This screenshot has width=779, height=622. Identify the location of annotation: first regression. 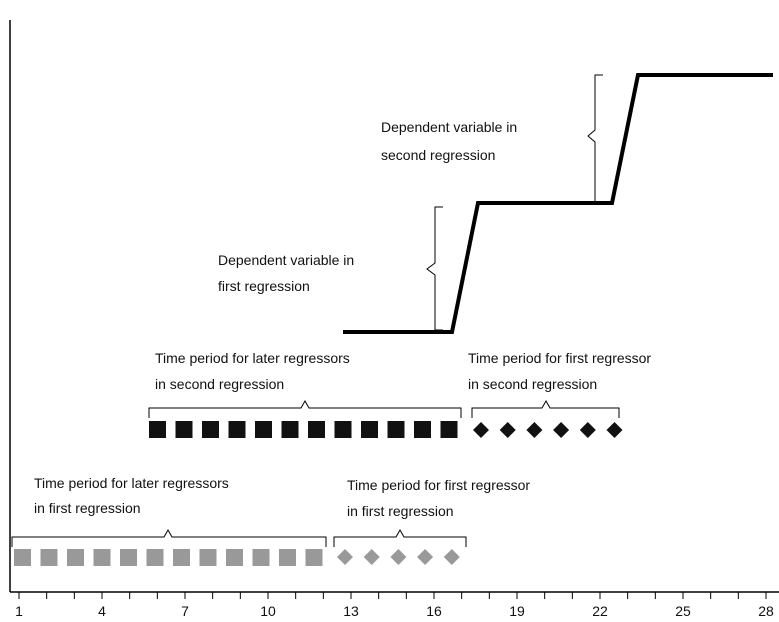
(264, 286).